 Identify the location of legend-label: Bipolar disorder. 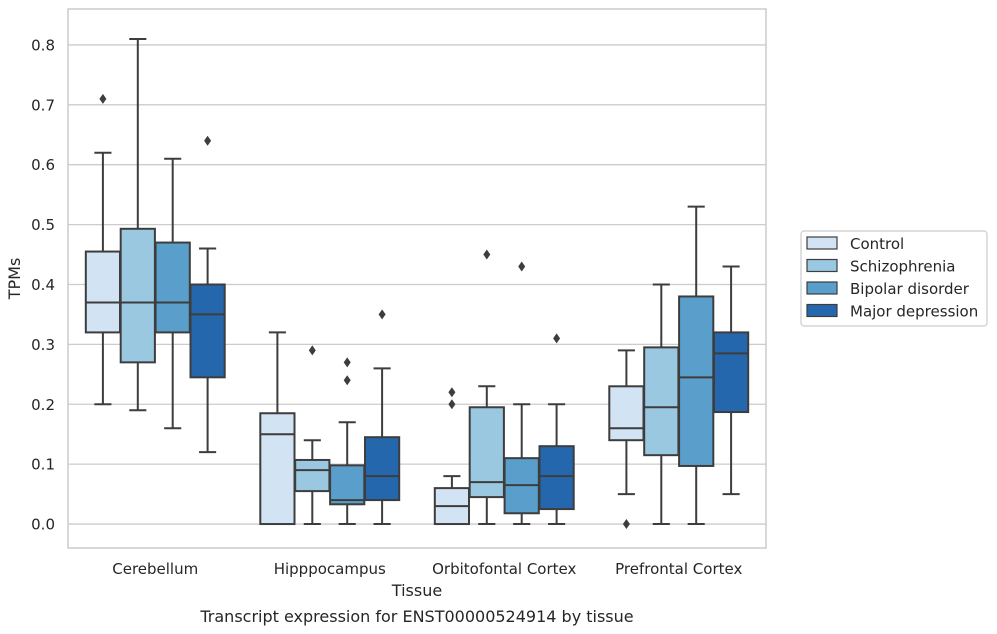
(910, 289).